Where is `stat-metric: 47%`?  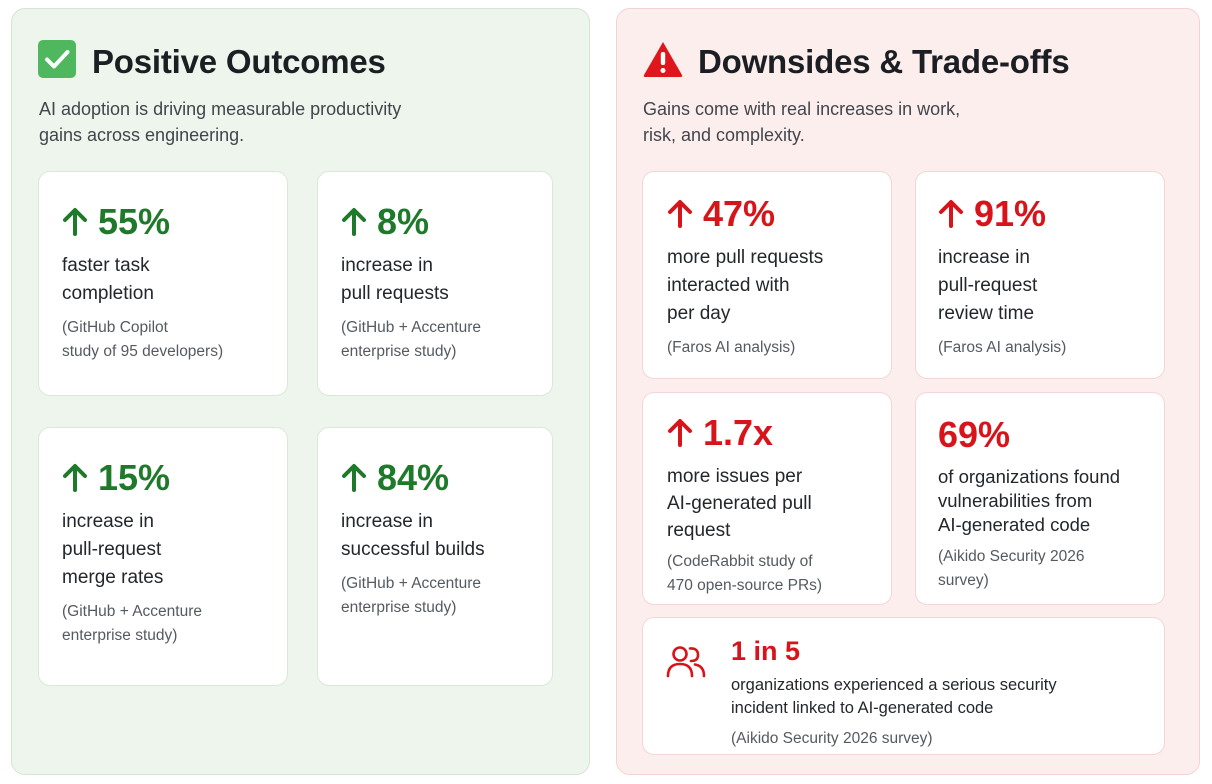
stat-metric: 47% is located at coordinates (745, 214).